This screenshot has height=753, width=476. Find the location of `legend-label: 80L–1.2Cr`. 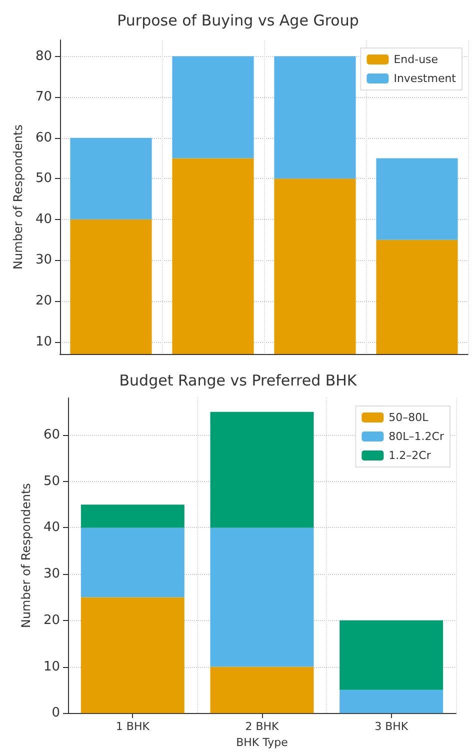

legend-label: 80L–1.2Cr is located at coordinates (416, 436).